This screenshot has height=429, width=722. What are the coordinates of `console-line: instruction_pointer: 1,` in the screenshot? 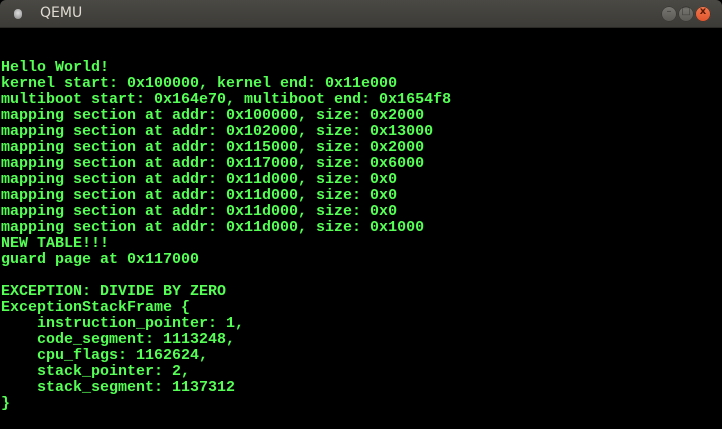 It's located at (123, 323).